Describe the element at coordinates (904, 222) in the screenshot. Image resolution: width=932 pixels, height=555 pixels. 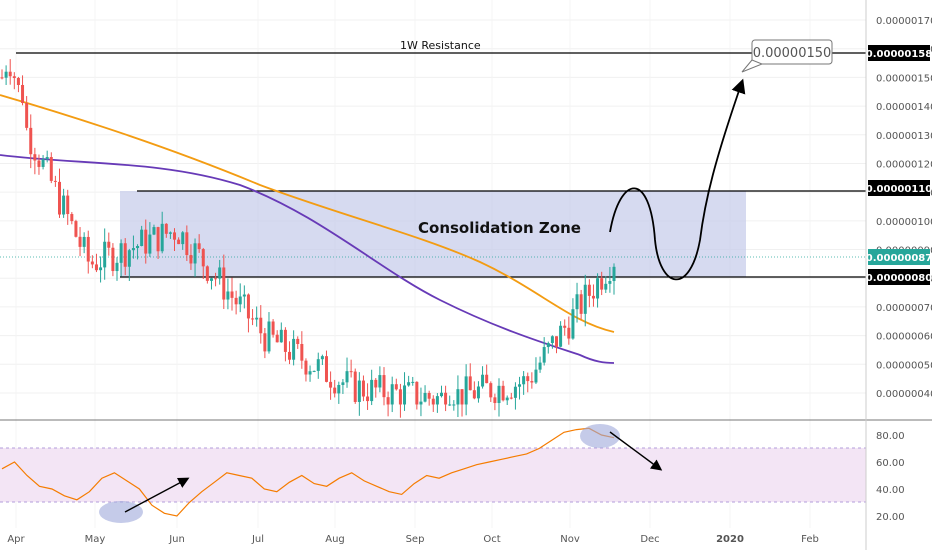
I see `price-tick-label: 0.00000100` at that location.